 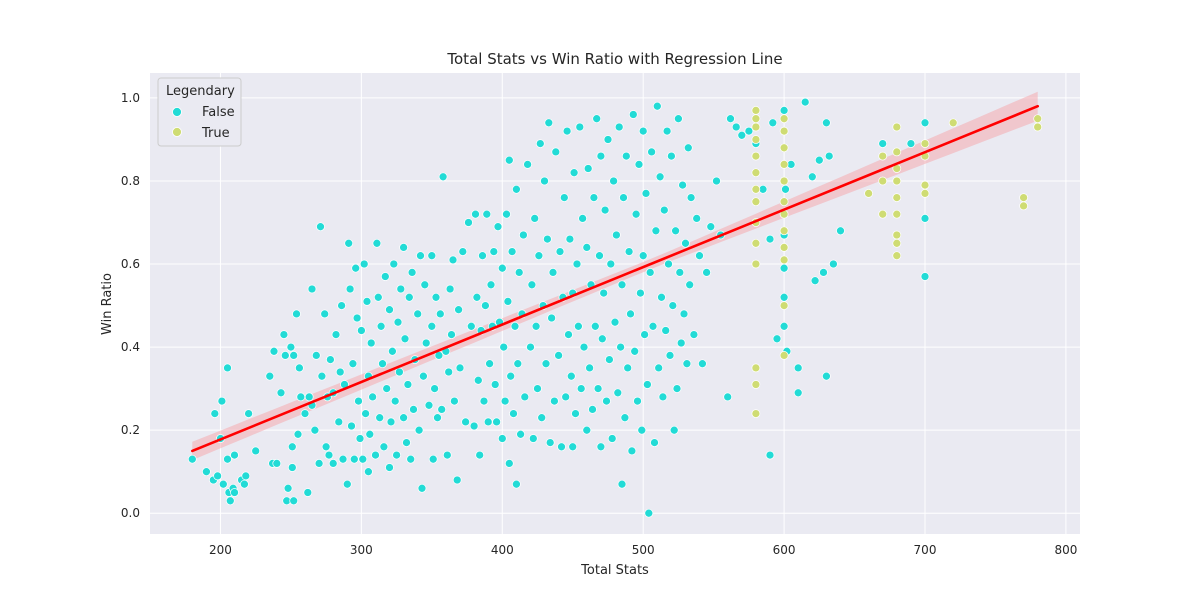 What do you see at coordinates (215, 133) in the screenshot?
I see `legend-label-true: True` at bounding box center [215, 133].